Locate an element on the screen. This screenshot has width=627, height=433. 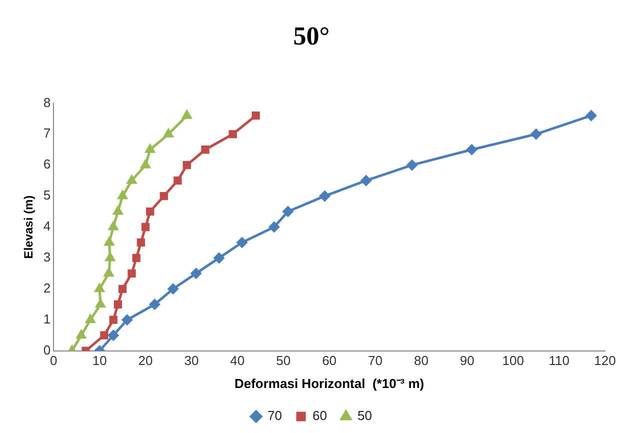
y-tick-label: 8 is located at coordinates (47, 102).